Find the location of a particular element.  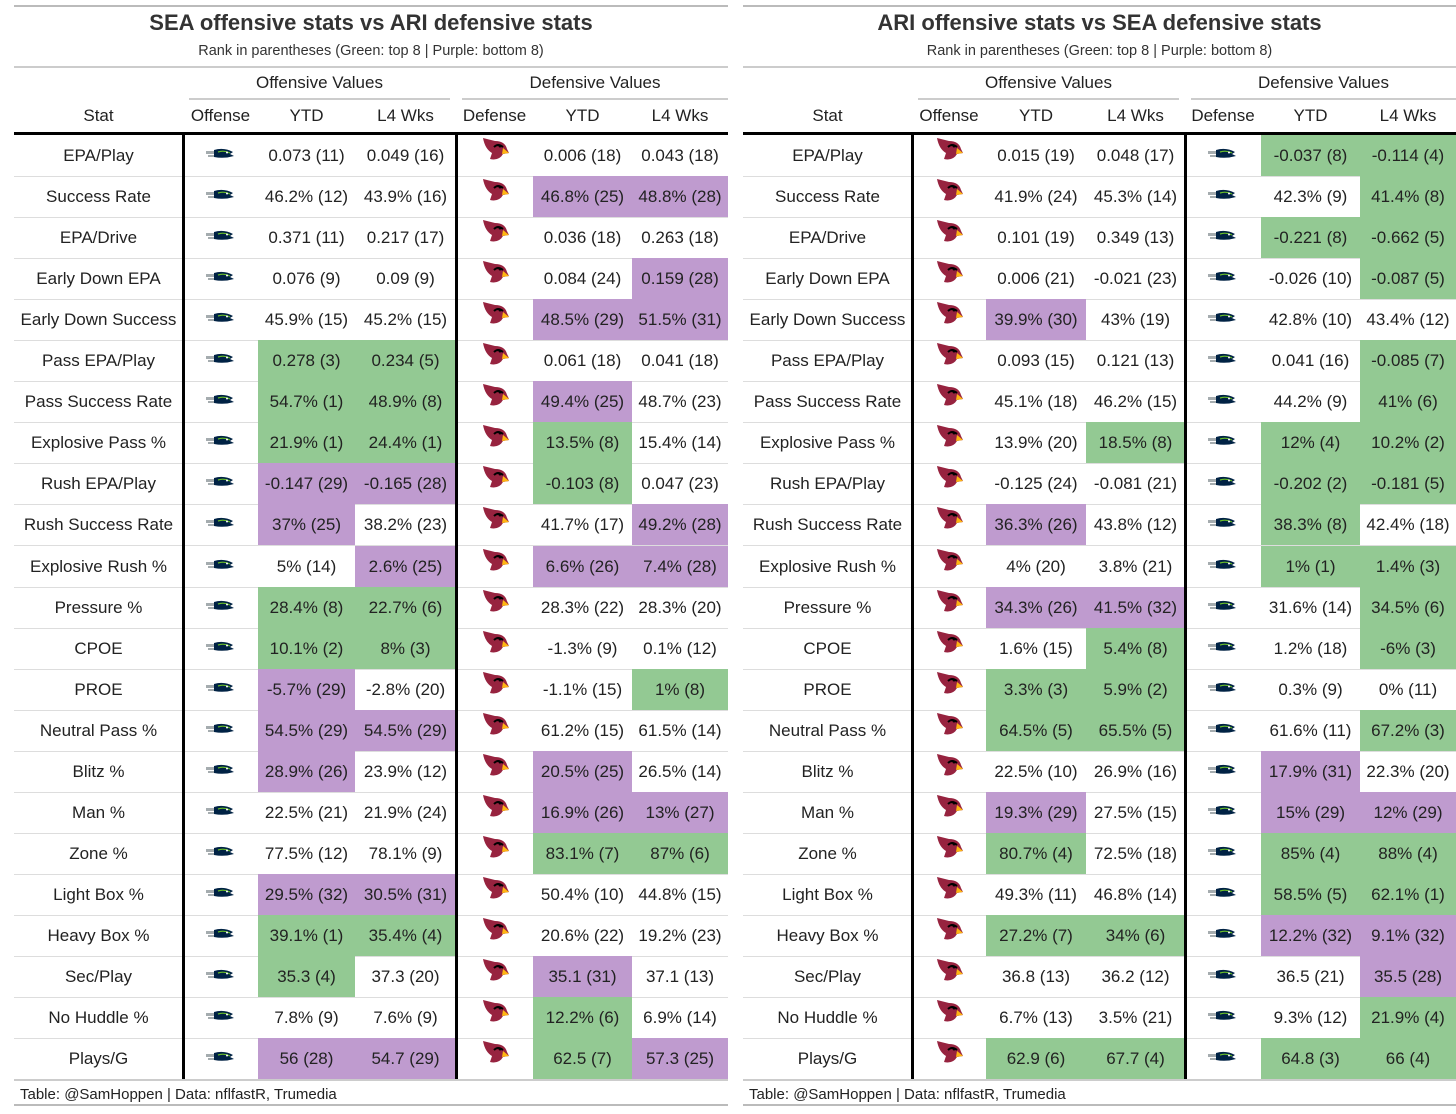

value-cell: 45.2% (15) is located at coordinates (405, 320).